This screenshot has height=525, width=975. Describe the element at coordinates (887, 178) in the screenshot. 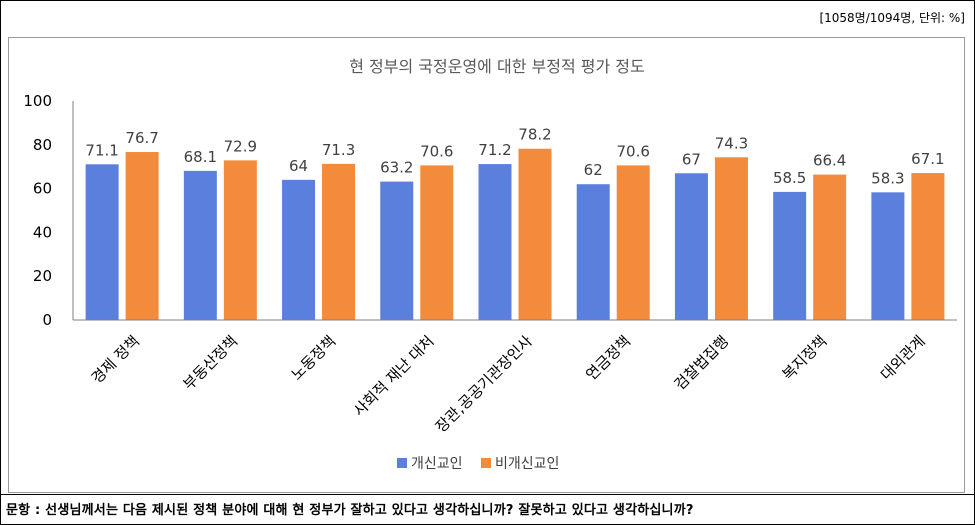

I see `data-label: 58.3` at that location.